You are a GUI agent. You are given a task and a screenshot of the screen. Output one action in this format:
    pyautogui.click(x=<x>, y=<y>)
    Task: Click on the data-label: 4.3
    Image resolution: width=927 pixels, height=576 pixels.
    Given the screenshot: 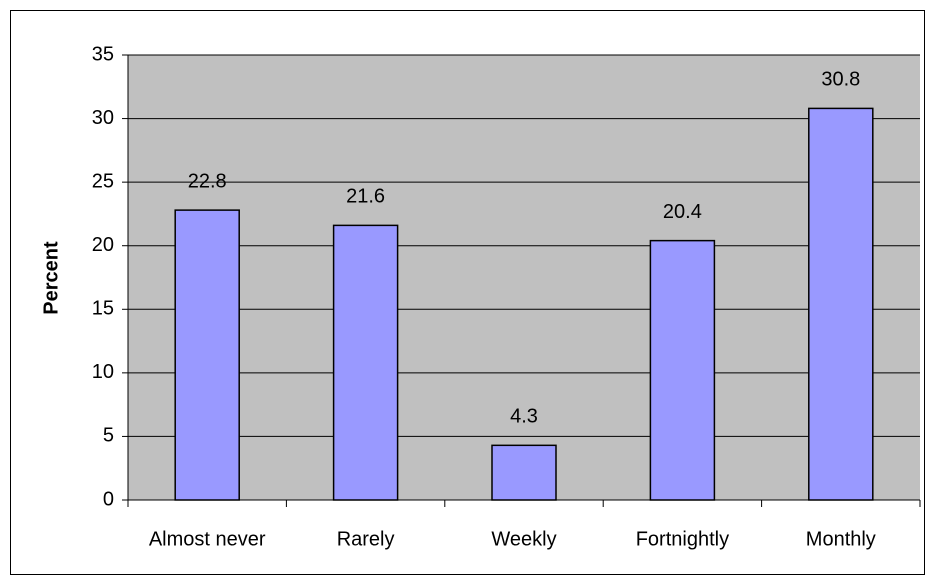 What is the action you would take?
    pyautogui.click(x=524, y=417)
    